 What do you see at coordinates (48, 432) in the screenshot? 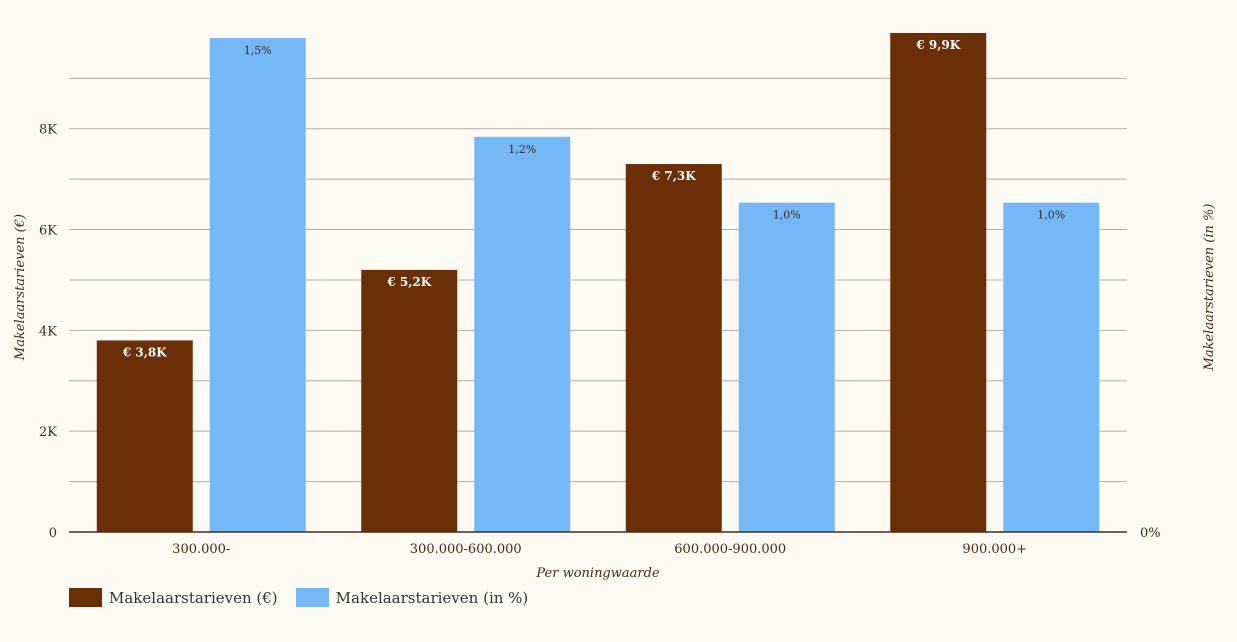
I see `y-tick-label-left: 2K` at bounding box center [48, 432].